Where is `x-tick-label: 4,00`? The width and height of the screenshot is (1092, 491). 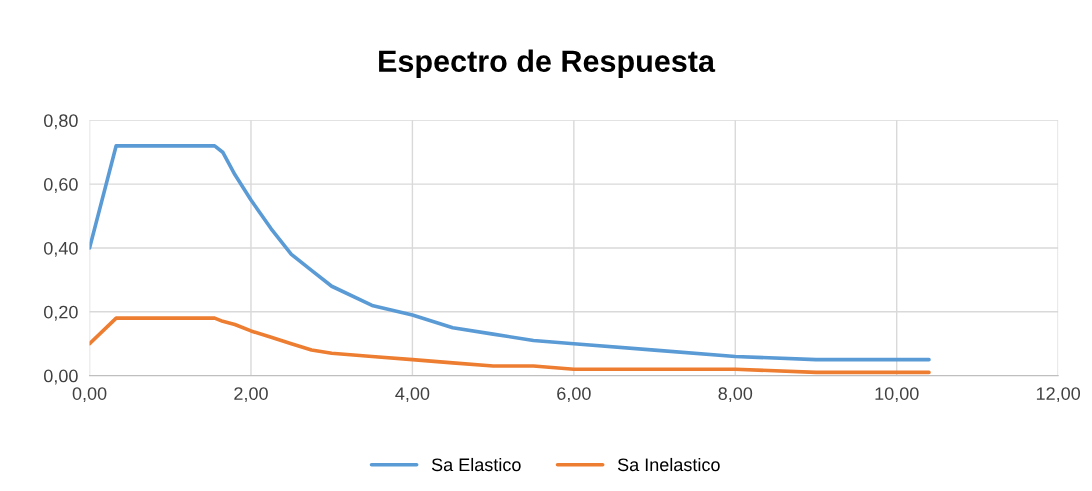
x-tick-label: 4,00 is located at coordinates (412, 395).